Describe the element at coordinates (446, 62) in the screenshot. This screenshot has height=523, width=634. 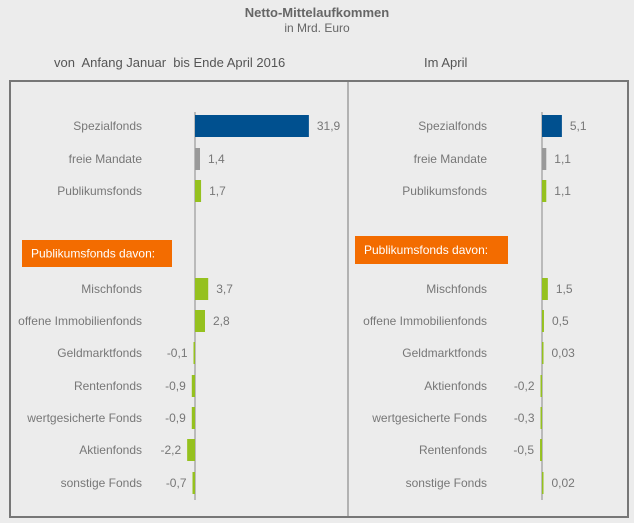
I see `panel-title-right: Im April` at that location.